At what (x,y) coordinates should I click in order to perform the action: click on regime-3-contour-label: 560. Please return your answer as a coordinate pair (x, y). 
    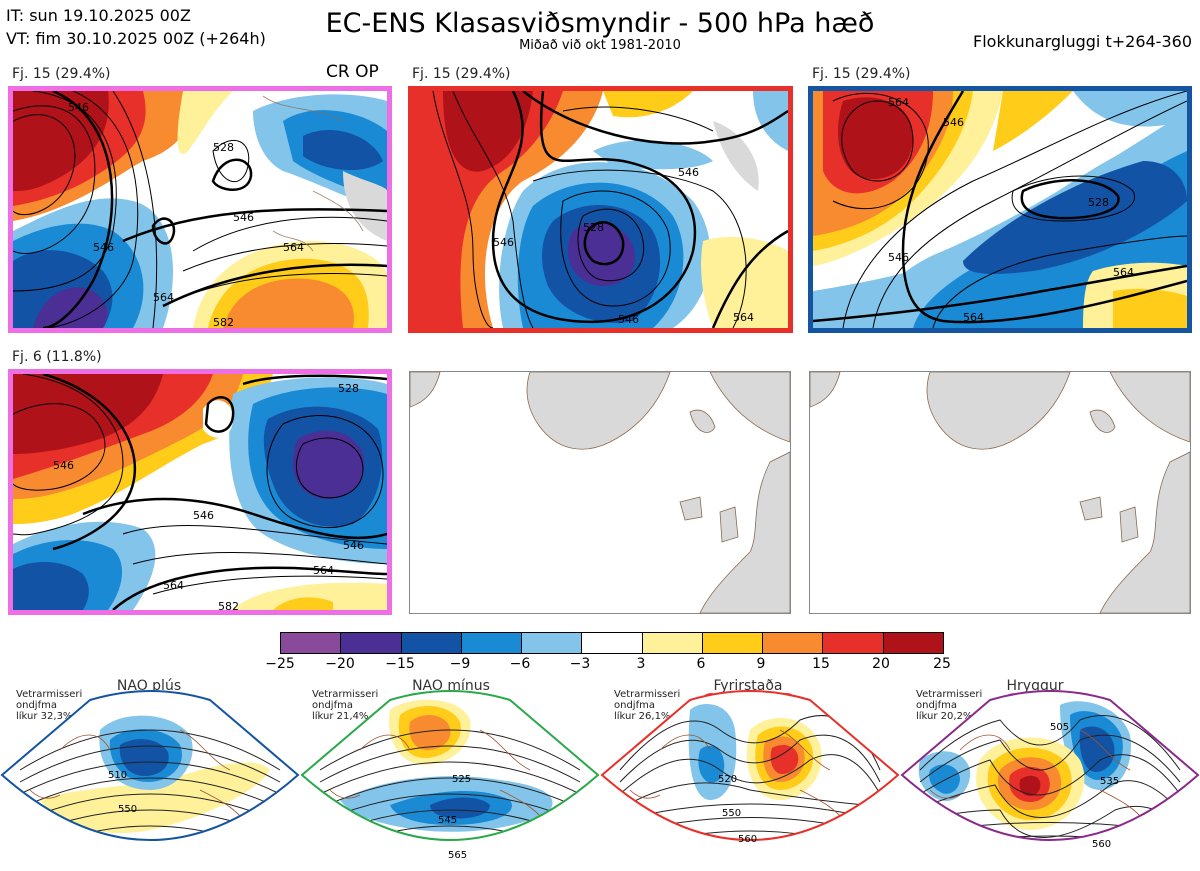
    Looking at the image, I should click on (747, 839).